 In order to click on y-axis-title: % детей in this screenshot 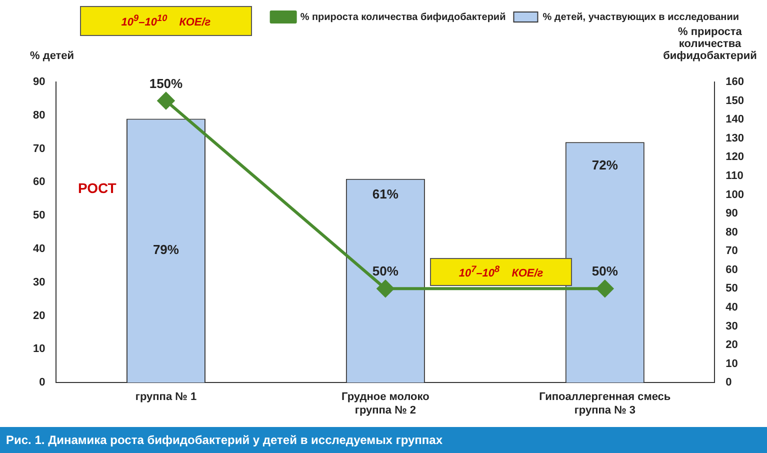, I will do `click(52, 56)`.